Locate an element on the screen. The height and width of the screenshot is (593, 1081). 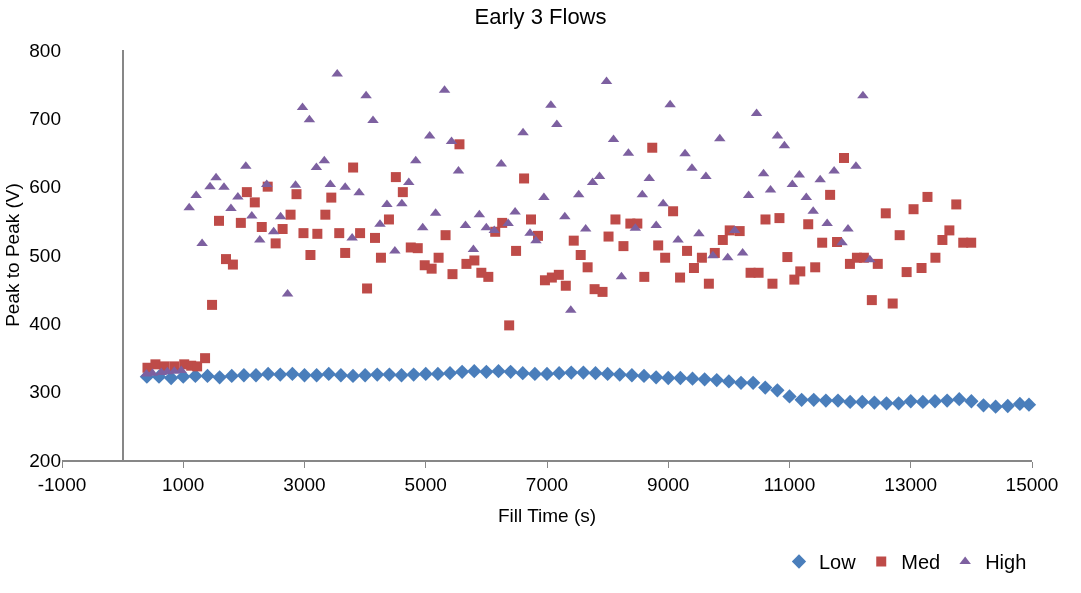
x-tick-label: 9000 is located at coordinates (668, 484).